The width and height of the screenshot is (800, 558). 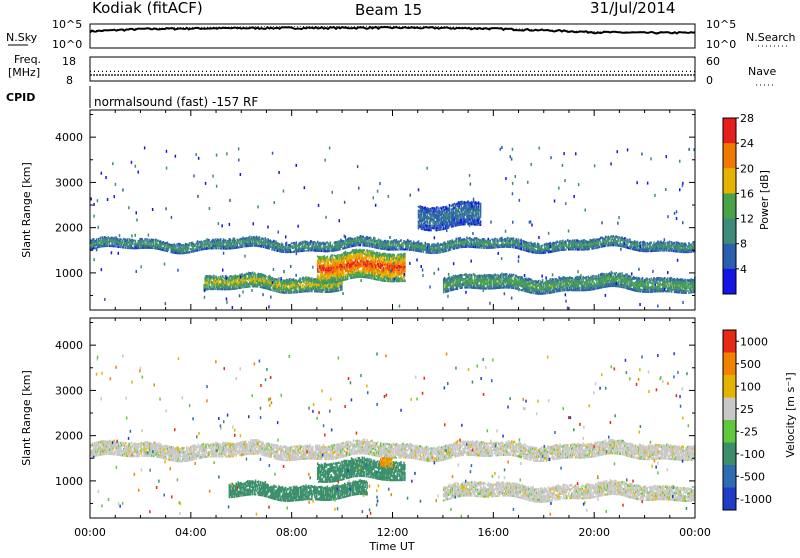 I want to click on counts-tick-low-right: 10^0, so click(x=721, y=44).